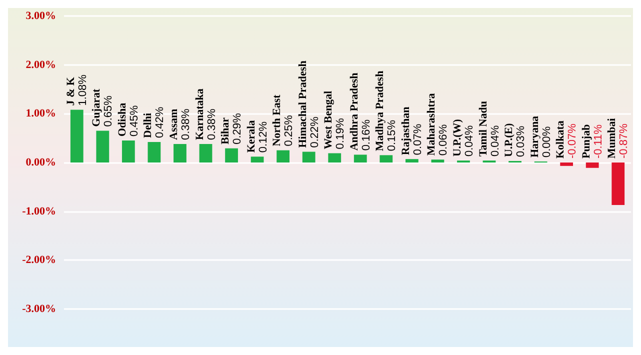 The width and height of the screenshot is (641, 355). I want to click on y-tick-label: -1.00%, so click(39, 211).